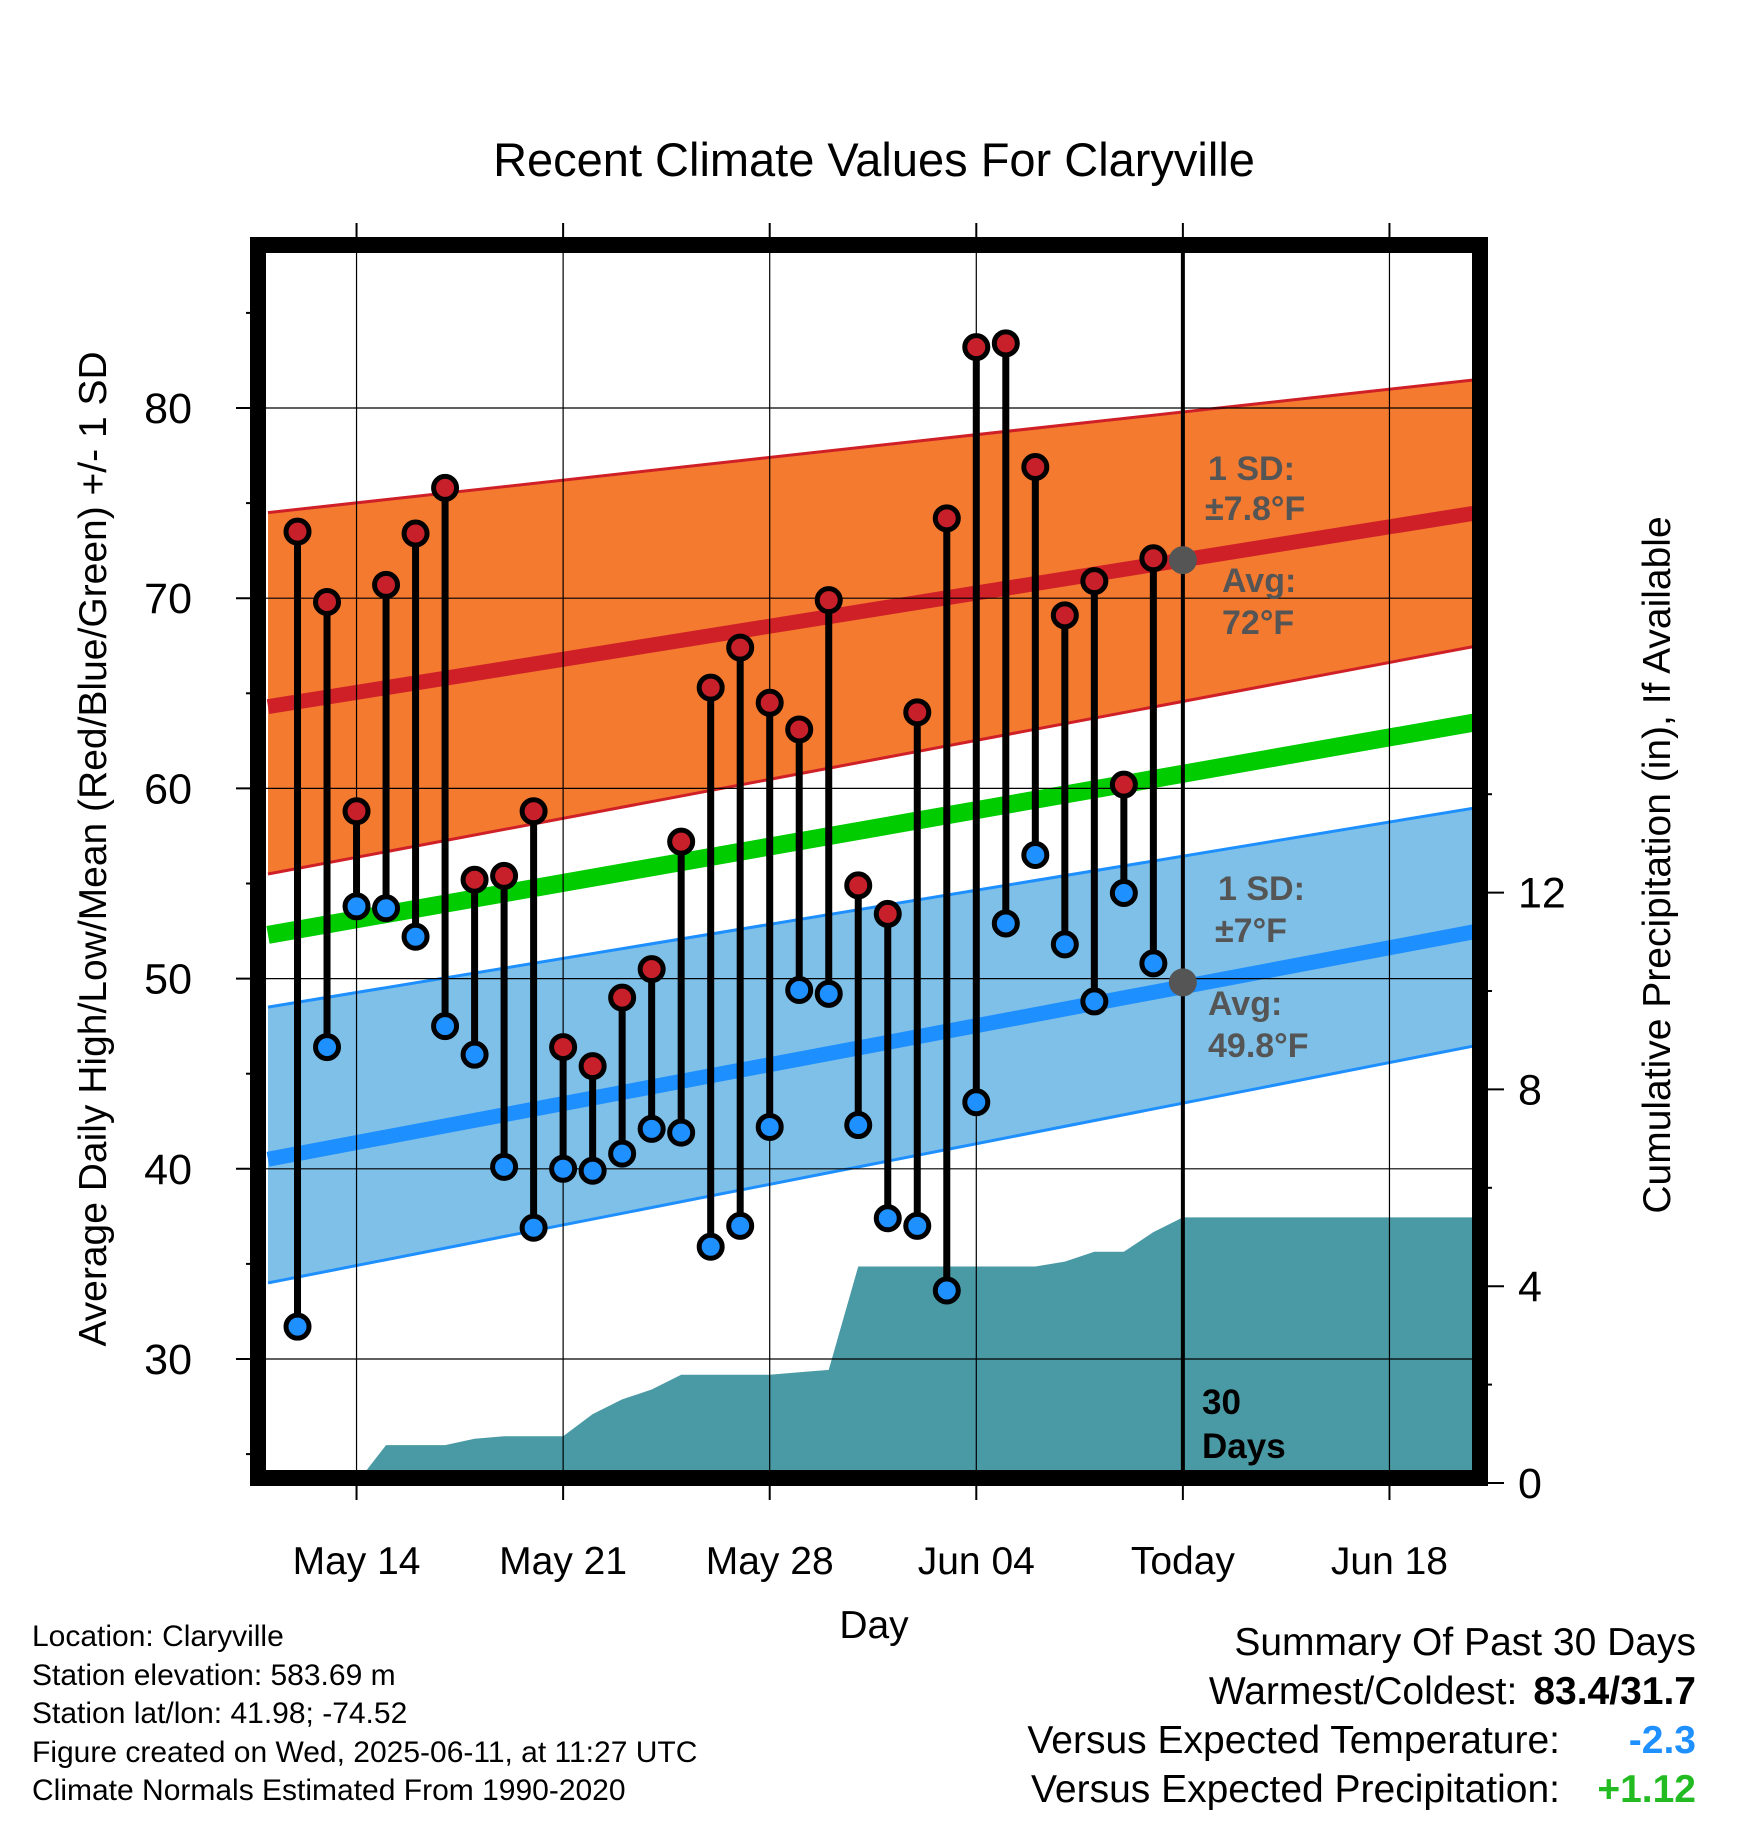 The image size is (1748, 1828). Describe the element at coordinates (1530, 1090) in the screenshot. I see `y2-tick-label: 8` at that location.